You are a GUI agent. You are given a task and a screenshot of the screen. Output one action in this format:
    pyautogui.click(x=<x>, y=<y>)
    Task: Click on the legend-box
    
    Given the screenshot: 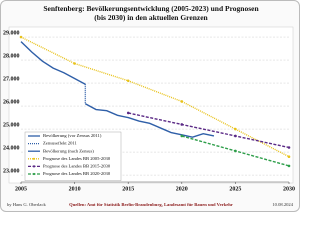 What is the action you would take?
    pyautogui.click(x=73, y=156)
    